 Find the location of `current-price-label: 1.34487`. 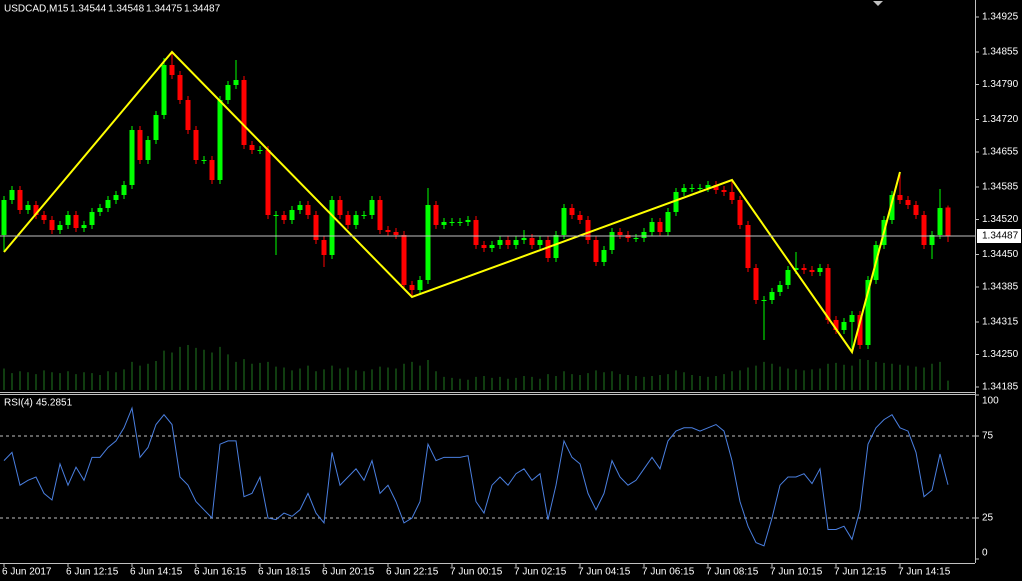

current-price-label: 1.34487 is located at coordinates (1000, 236).